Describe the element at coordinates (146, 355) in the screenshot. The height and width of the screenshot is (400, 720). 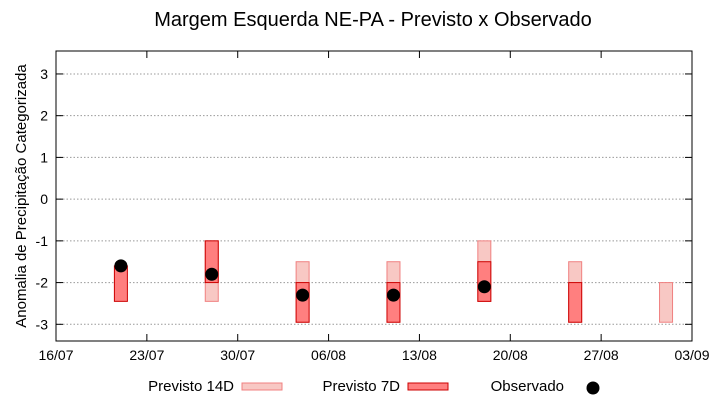
I see `x-tick-label: 23/07` at that location.